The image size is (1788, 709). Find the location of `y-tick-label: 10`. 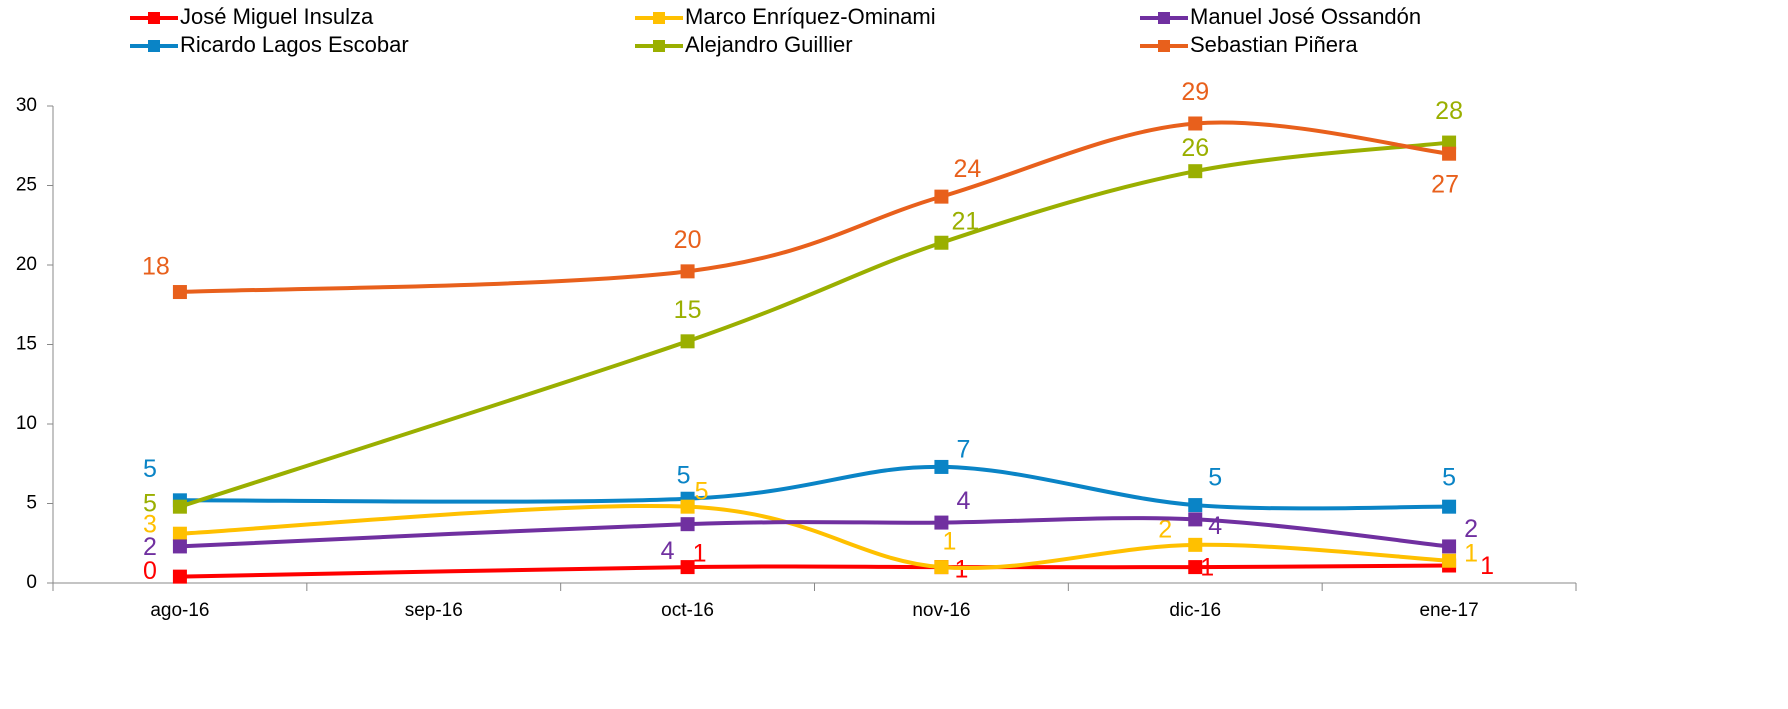

y-tick-label: 10 is located at coordinates (26, 423).